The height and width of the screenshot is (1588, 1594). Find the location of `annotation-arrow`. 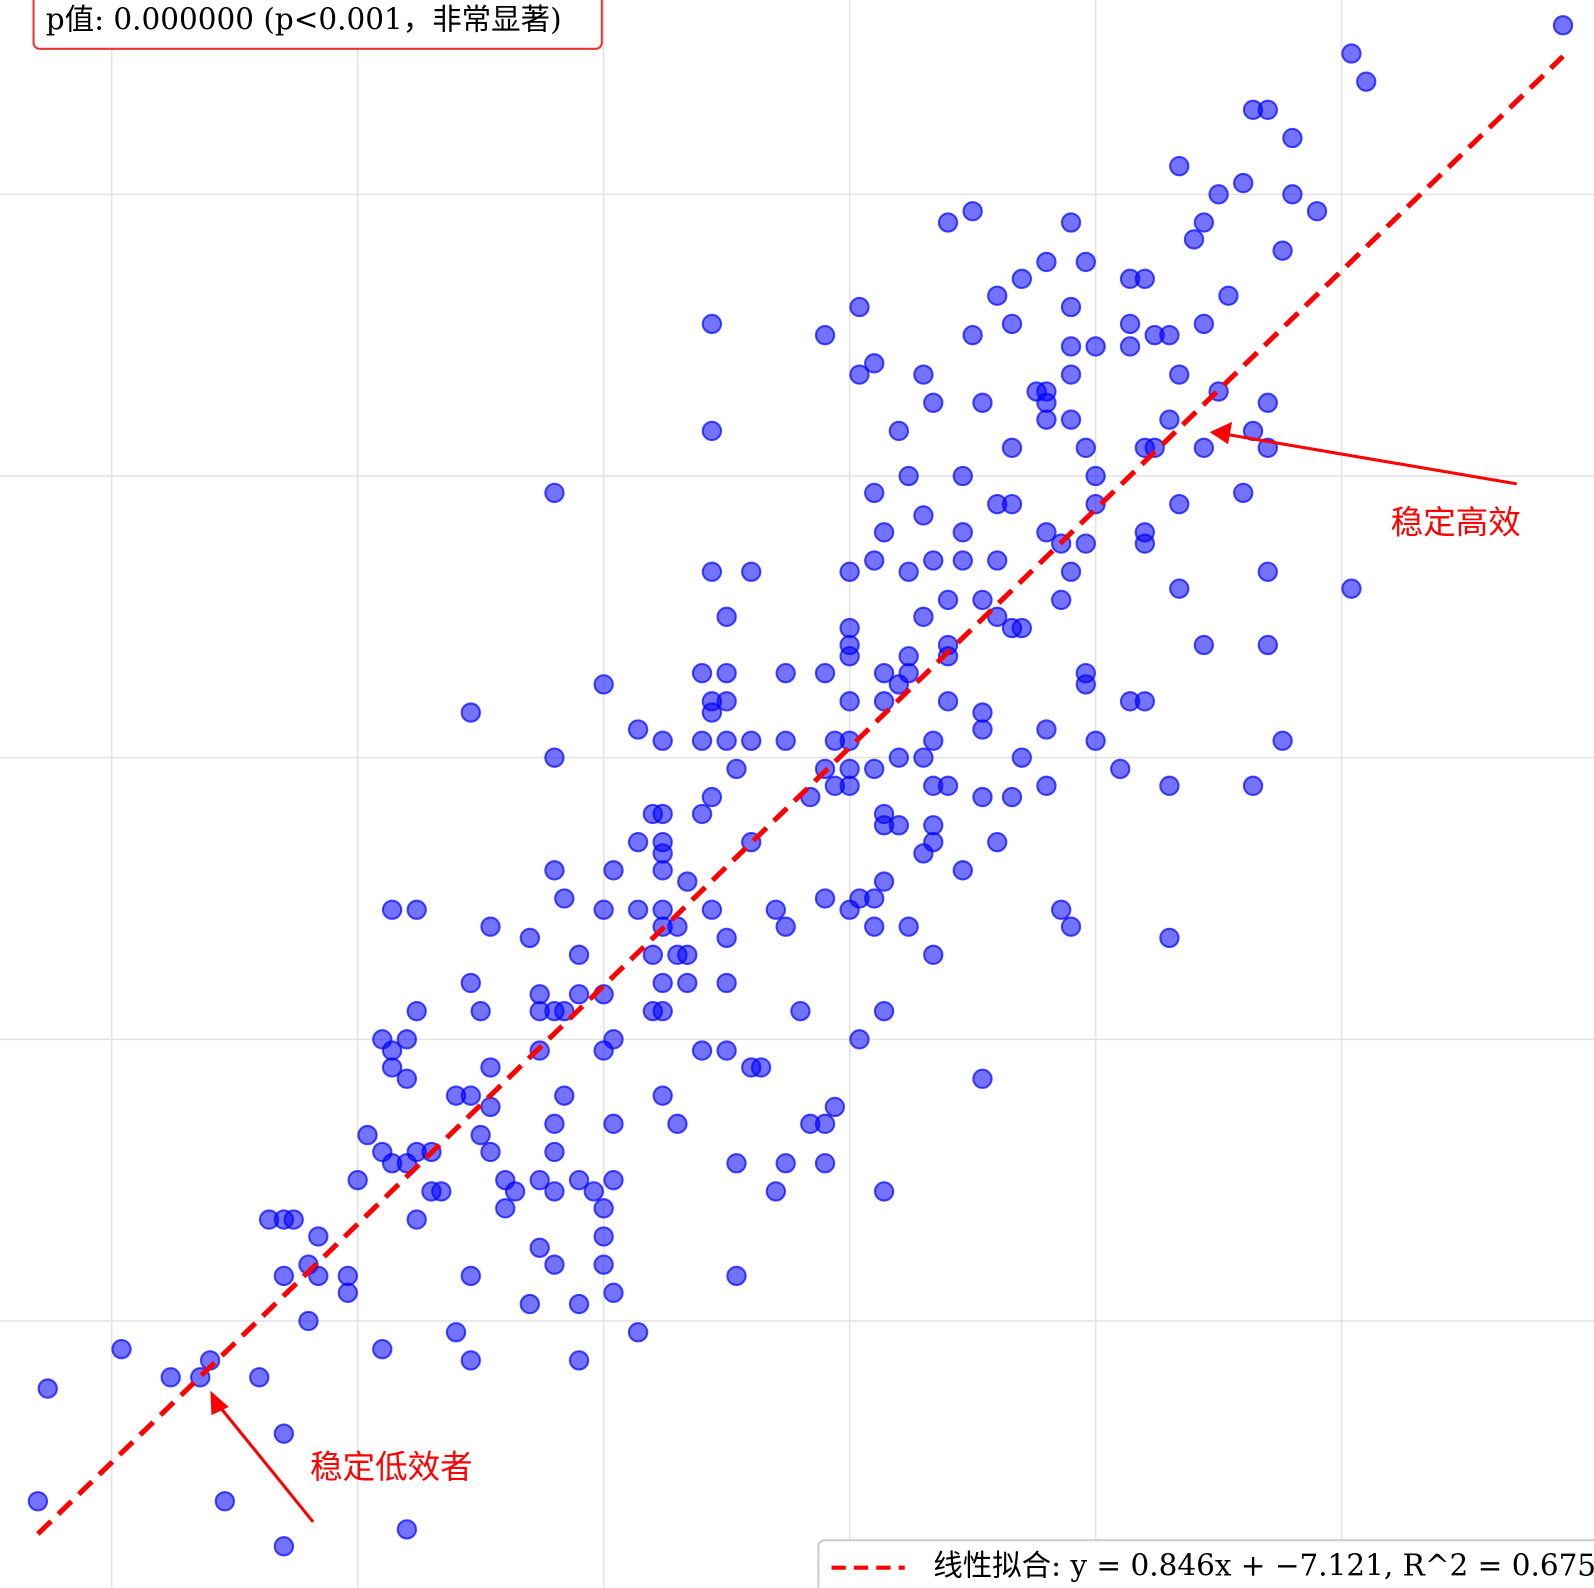

annotation-arrow is located at coordinates (1370, 459).